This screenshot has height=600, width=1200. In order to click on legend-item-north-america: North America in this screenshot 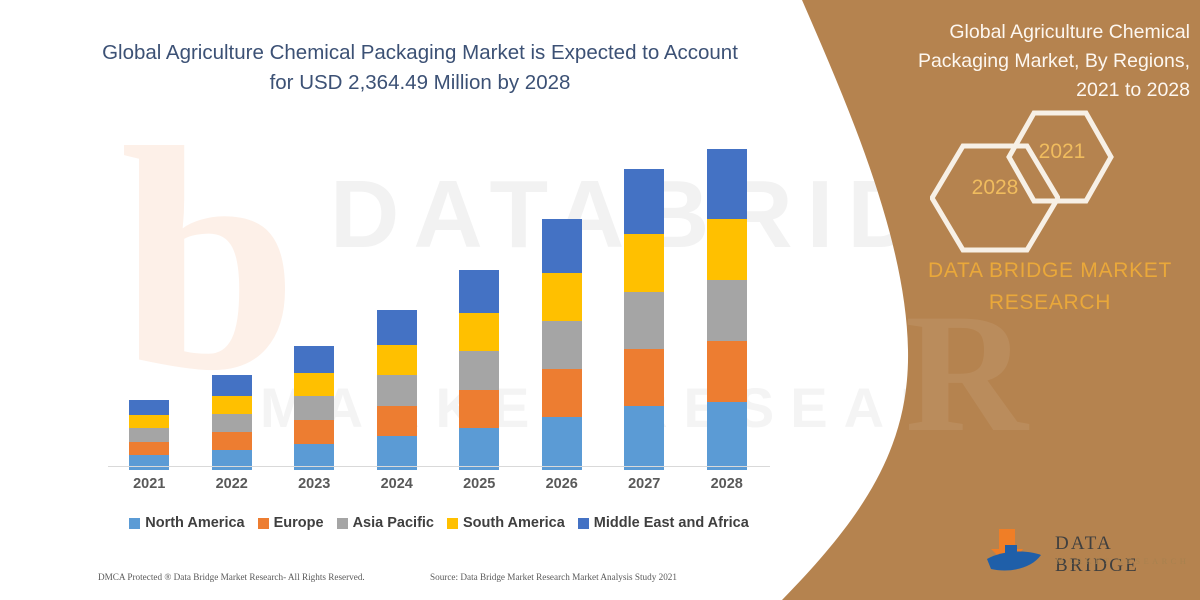, I will do `click(187, 523)`.